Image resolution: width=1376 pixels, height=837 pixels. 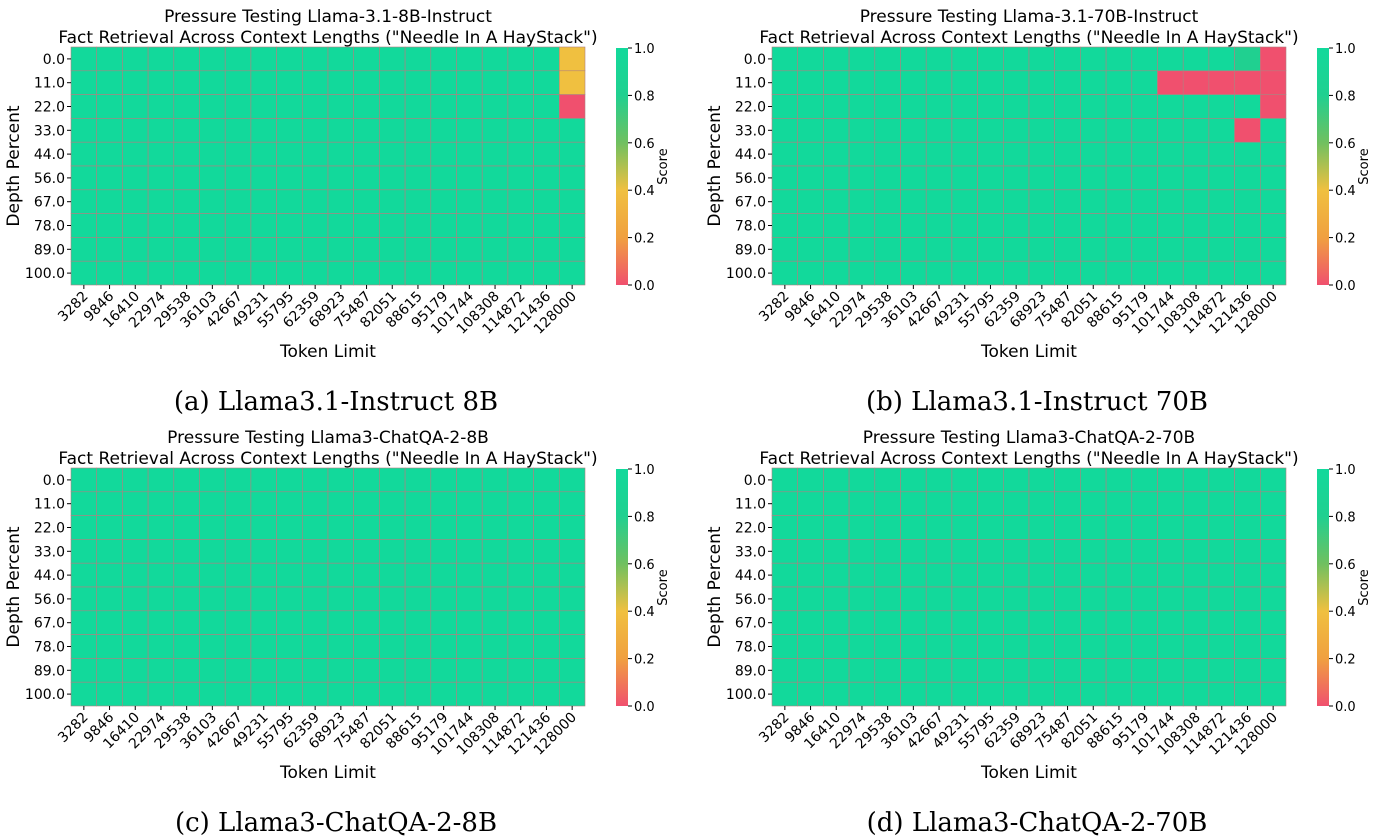 What do you see at coordinates (49, 84) in the screenshot?
I see `y-tick-label: 11.0` at bounding box center [49, 84].